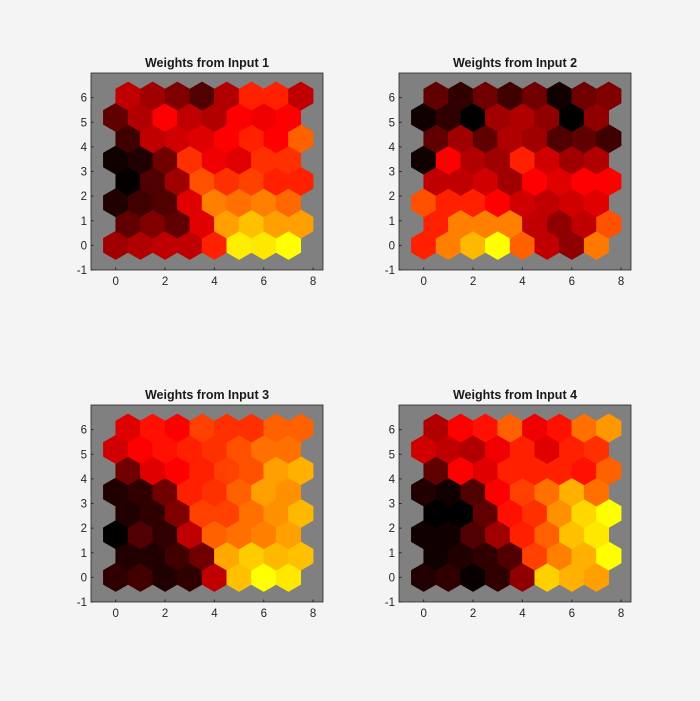 This screenshot has width=700, height=701. Describe the element at coordinates (515, 63) in the screenshot. I see `subplot-title: Weights from Input 2` at that location.